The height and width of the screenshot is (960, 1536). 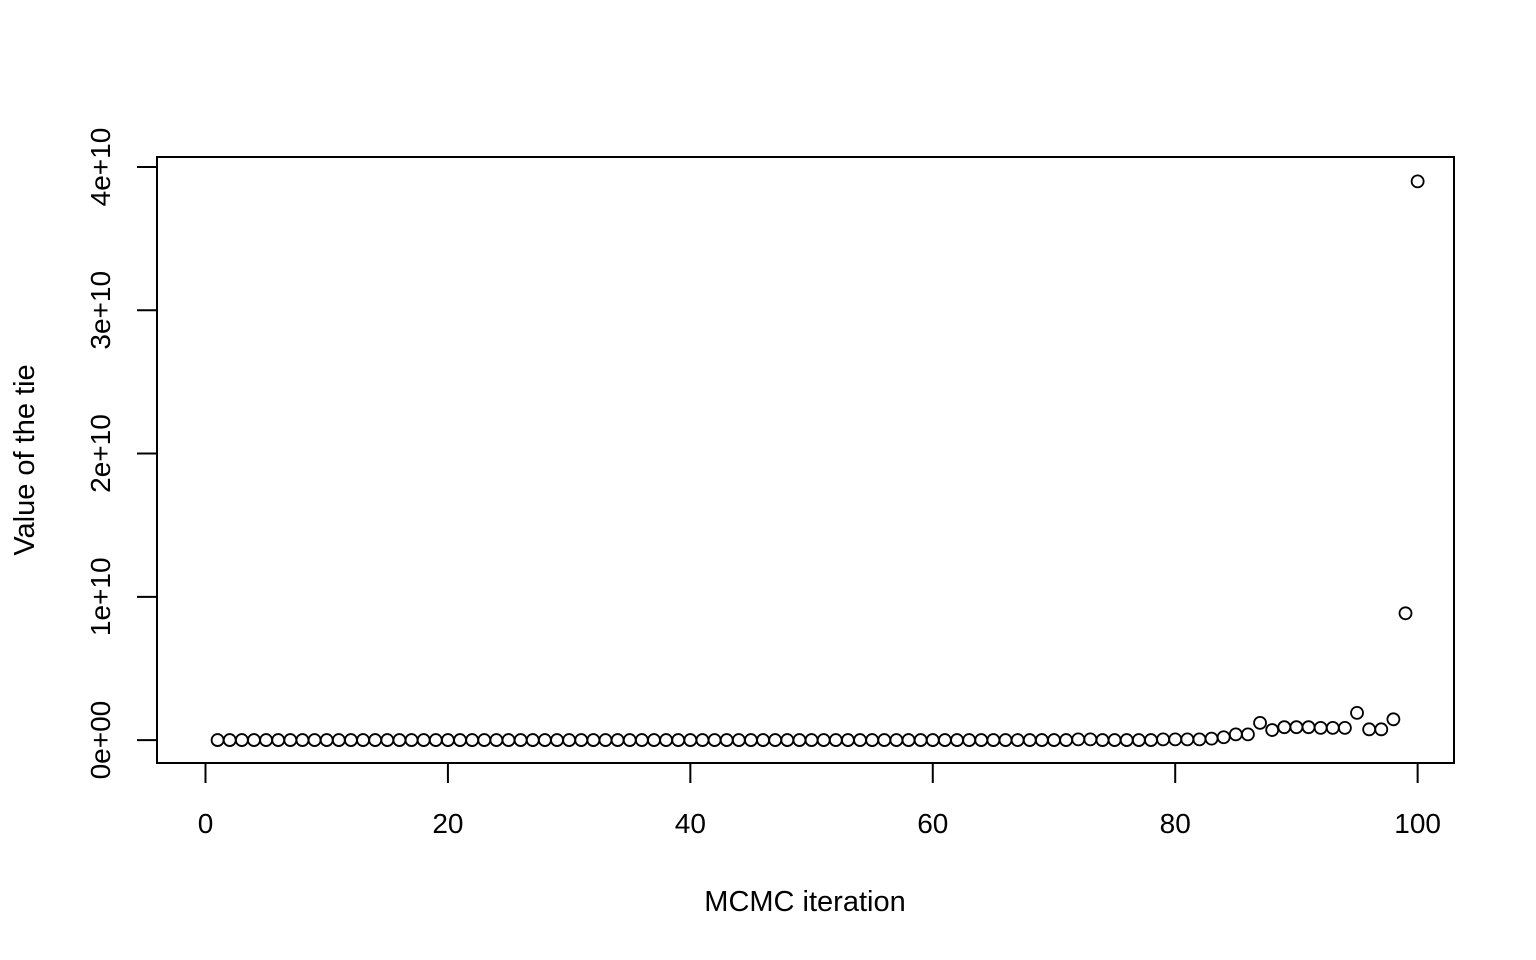 What do you see at coordinates (100, 453) in the screenshot?
I see `y-tick-label: 2e+10` at bounding box center [100, 453].